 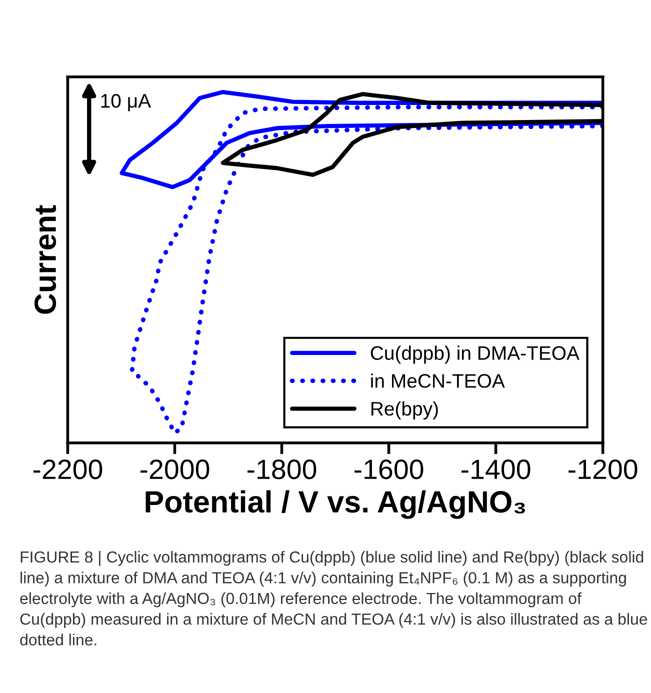 I want to click on annotation: 10 μA, so click(x=126, y=103).